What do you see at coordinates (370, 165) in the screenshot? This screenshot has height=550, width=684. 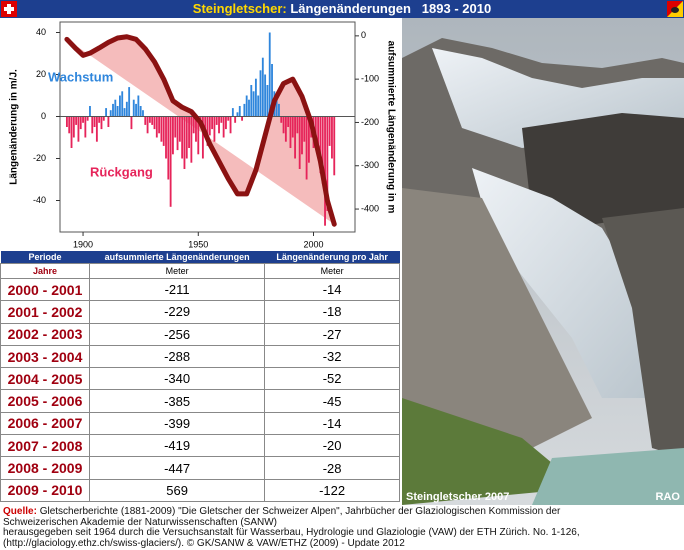 I see `y2-tick-label: -300` at bounding box center [370, 165].